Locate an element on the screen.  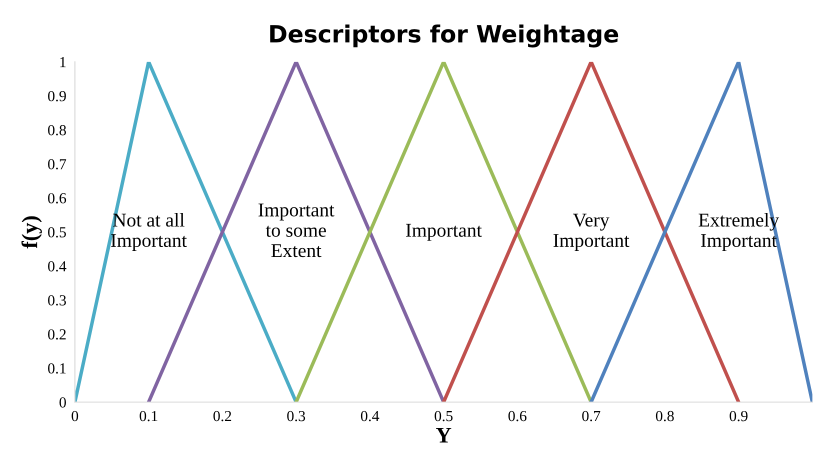
y-tick-label: 0.5 is located at coordinates (57, 232).